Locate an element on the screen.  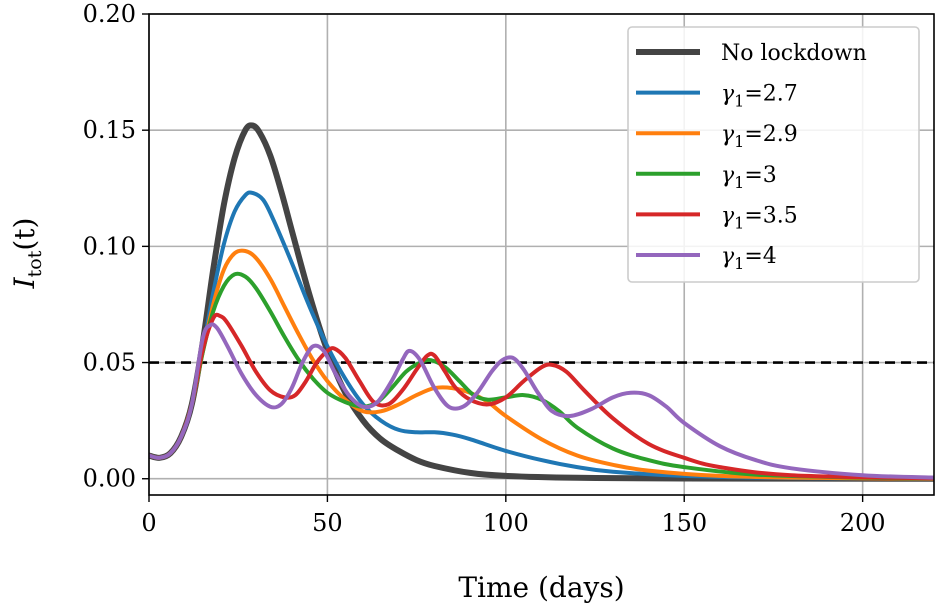
x-tick-label: 100 is located at coordinates (506, 523).